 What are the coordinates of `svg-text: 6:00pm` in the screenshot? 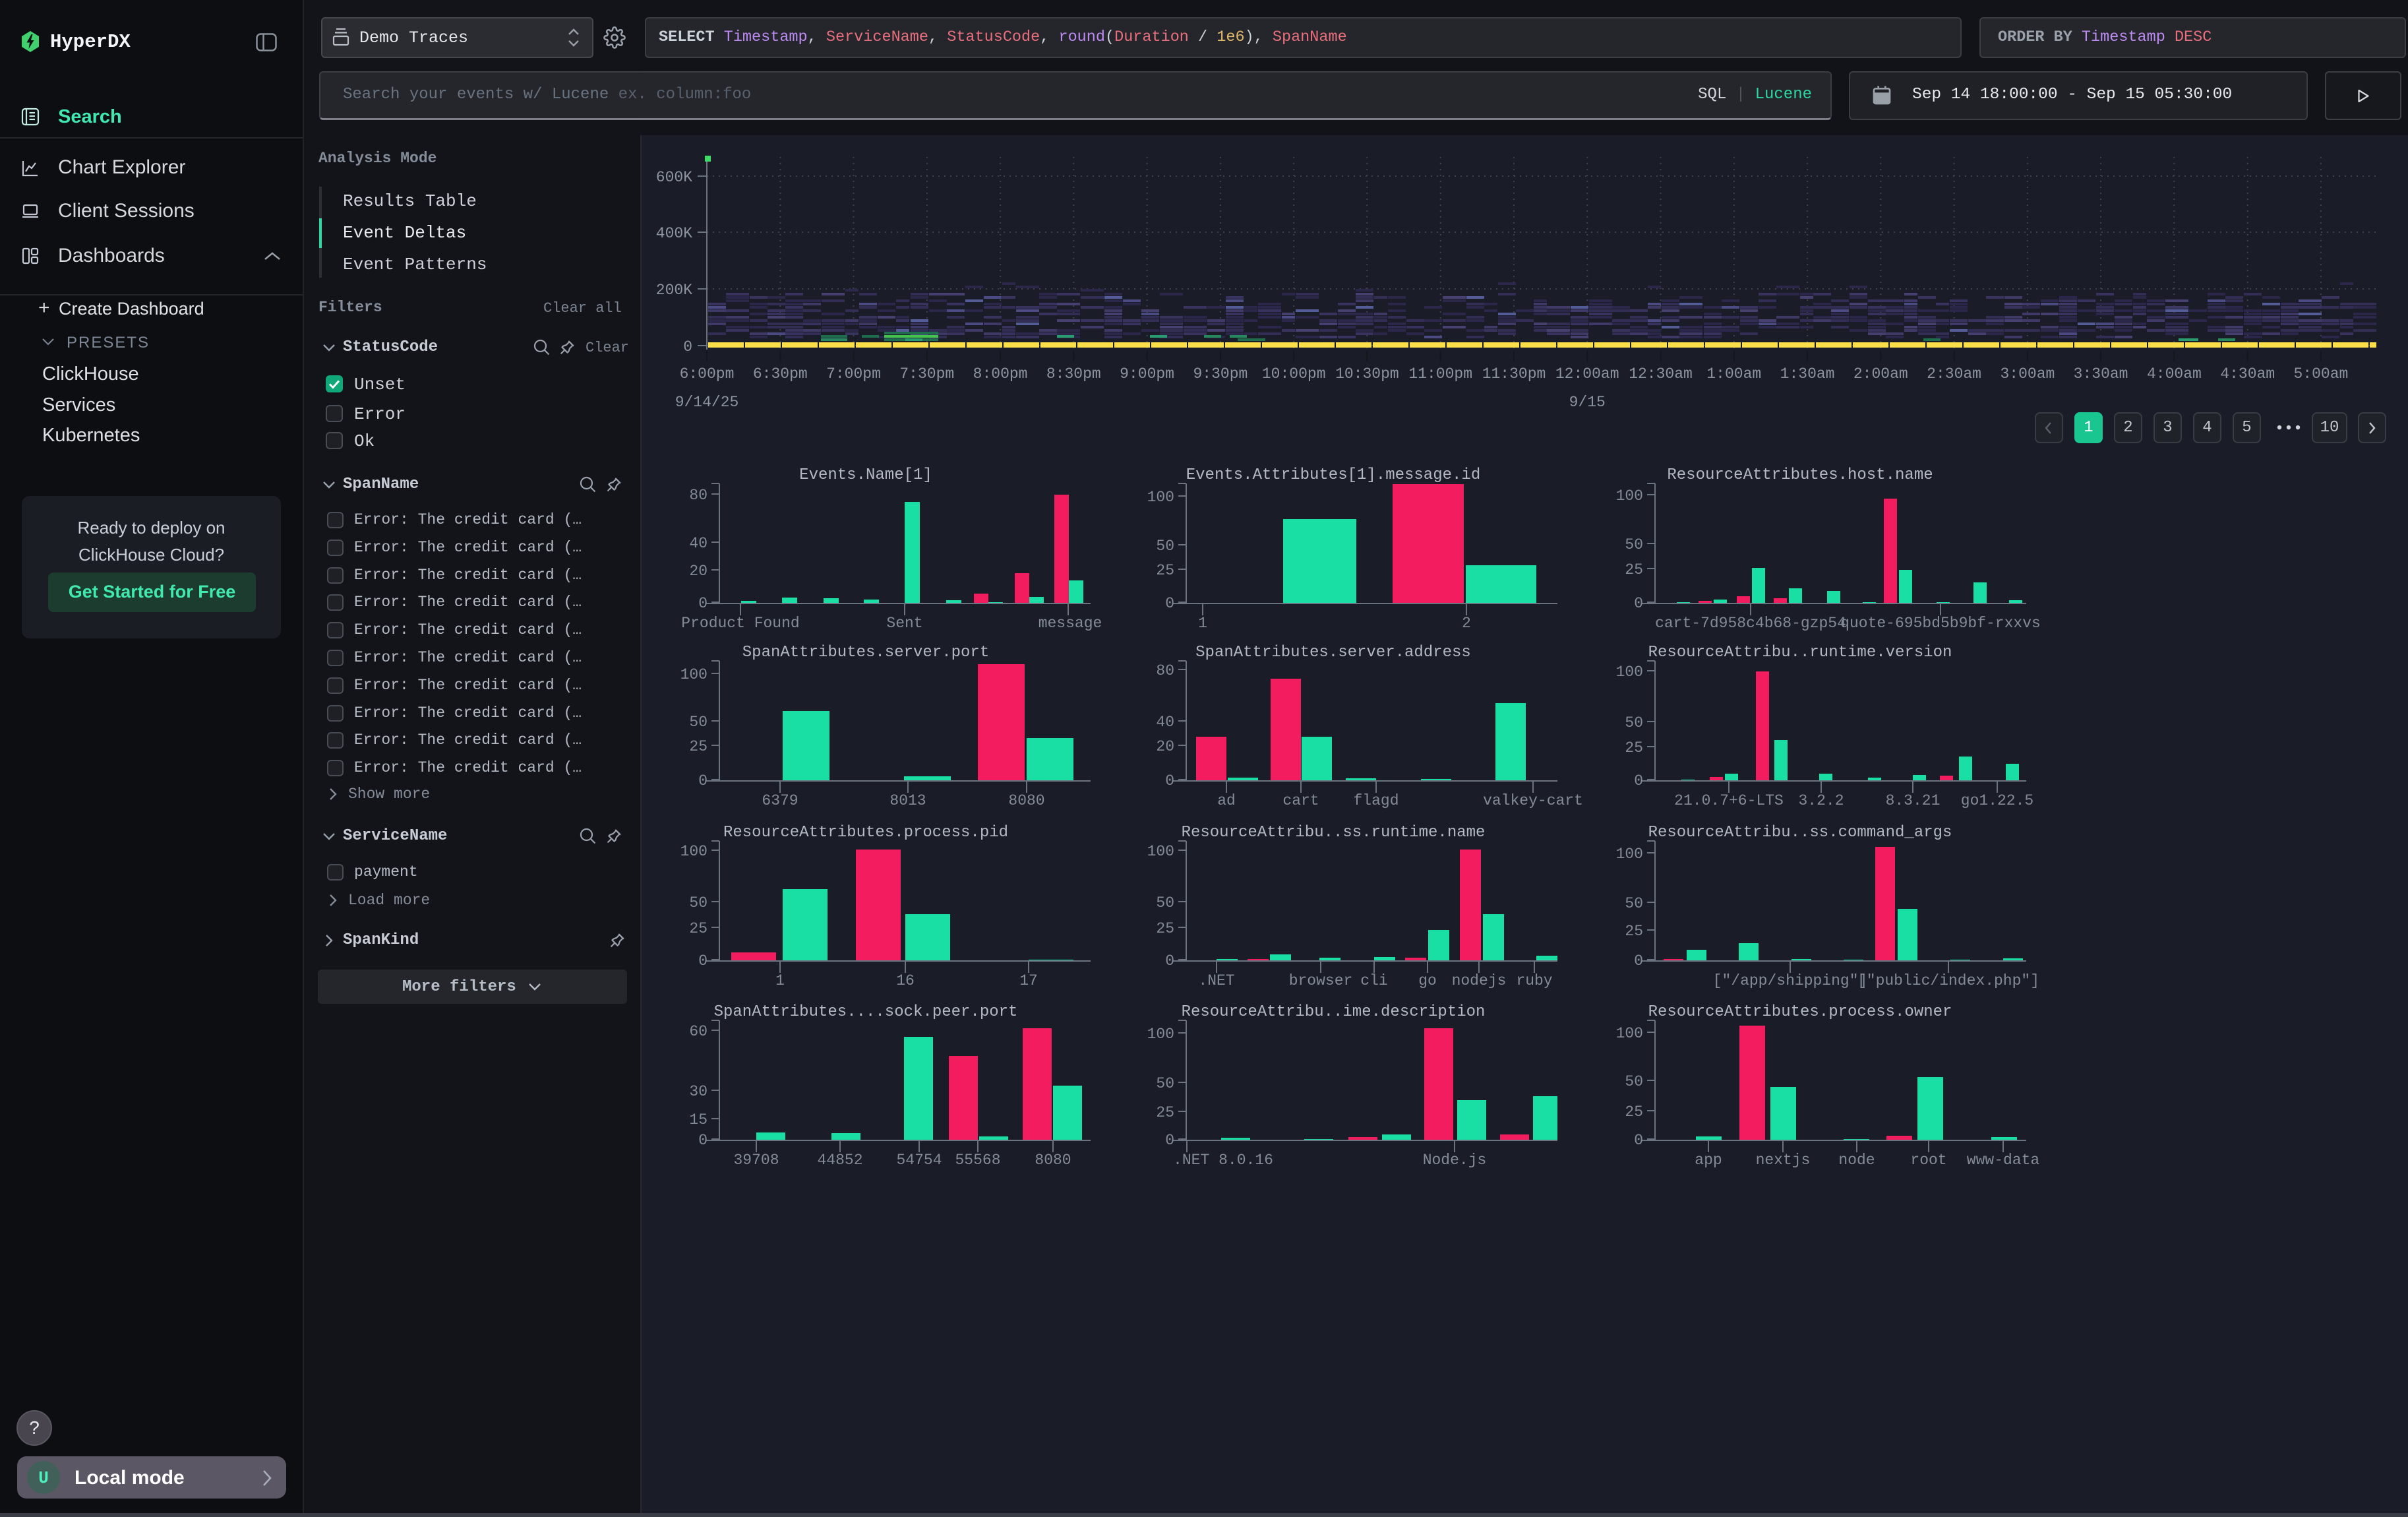 It's located at (707, 374).